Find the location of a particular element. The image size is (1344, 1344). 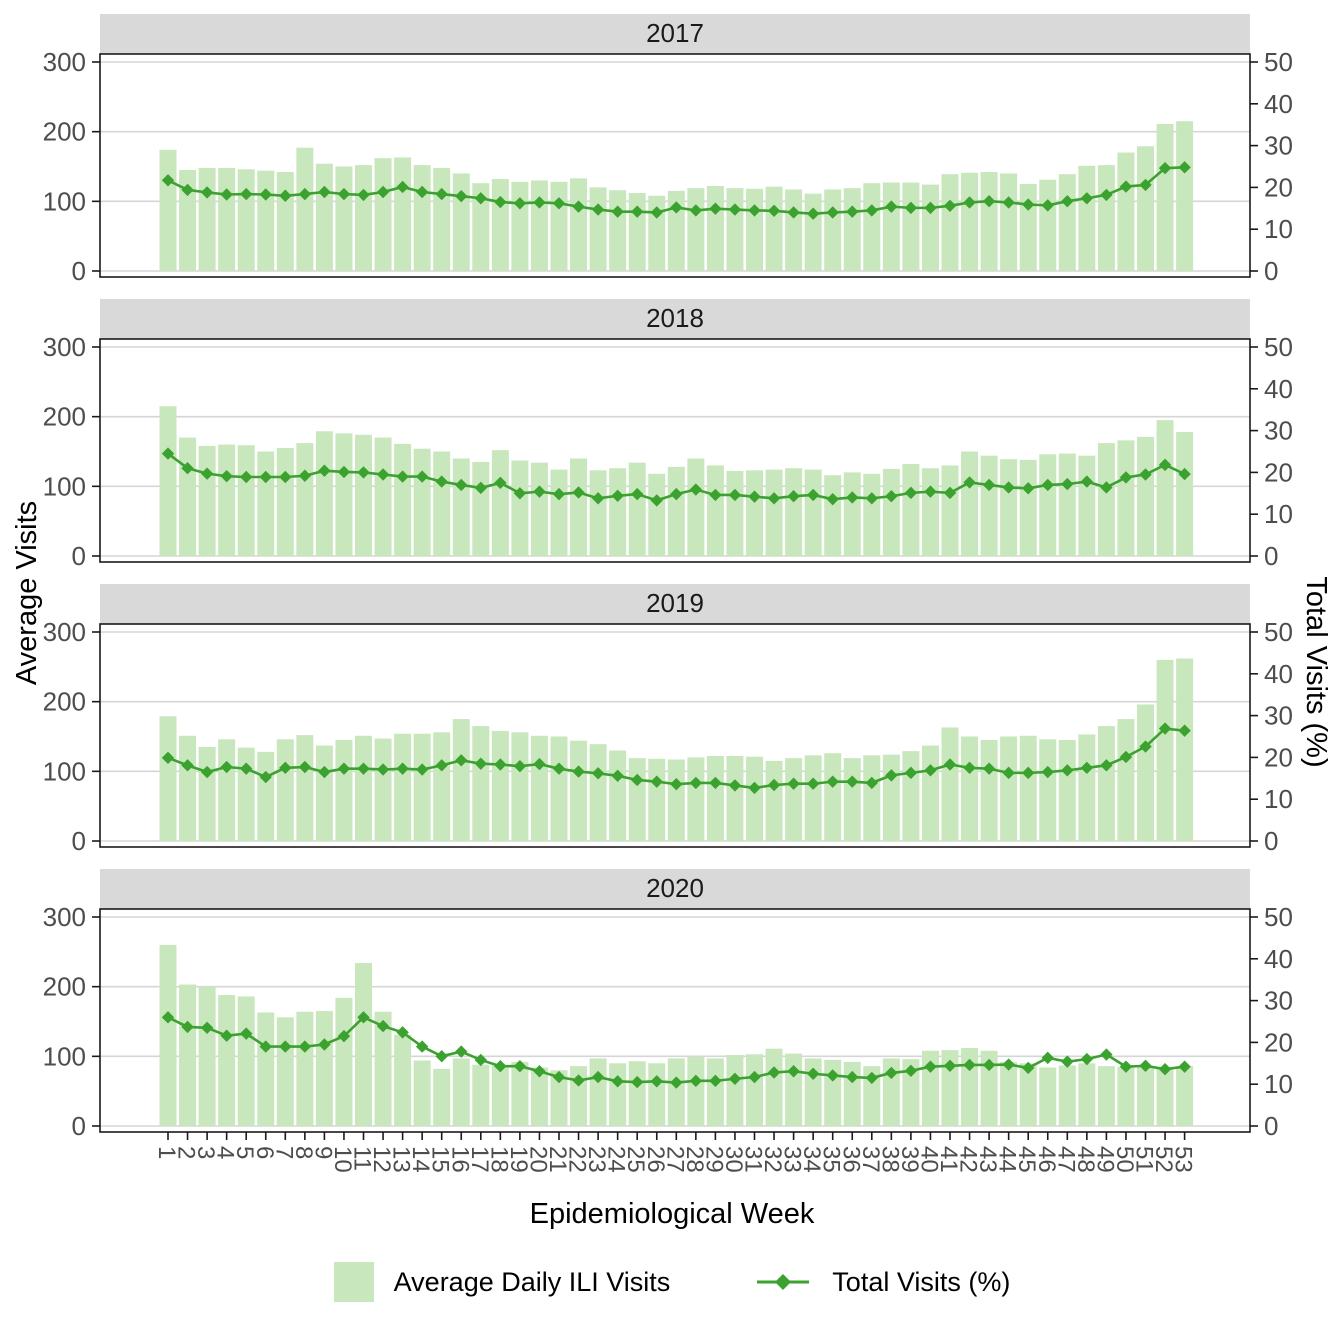

svg-text: 15 is located at coordinates (440, 1159).